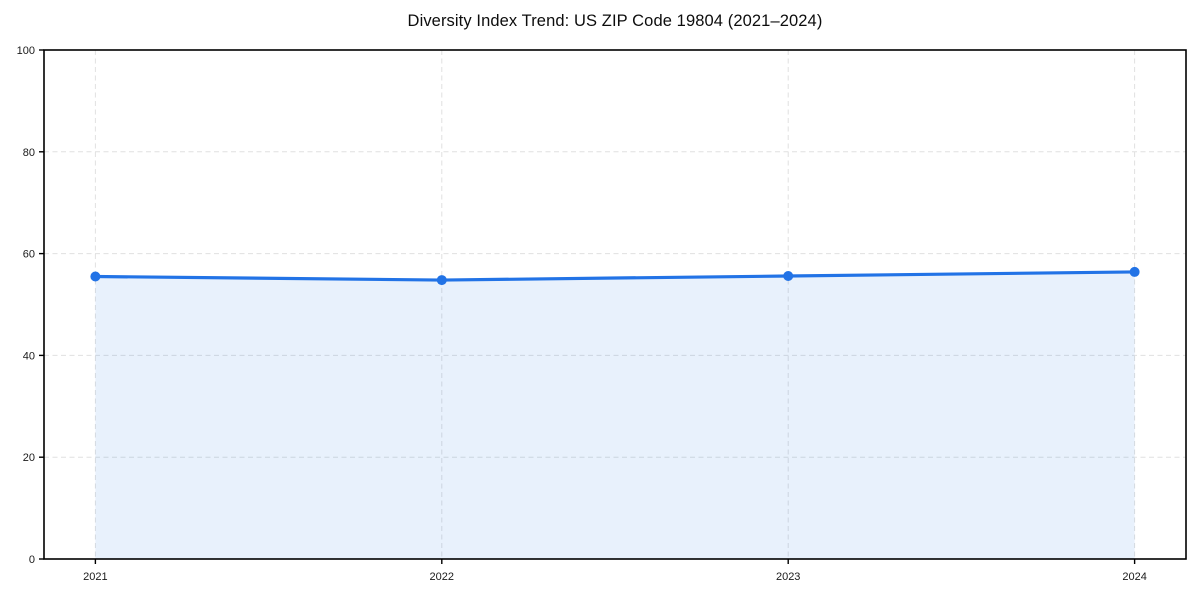  Describe the element at coordinates (29, 458) in the screenshot. I see `y-tick-label: 20` at that location.